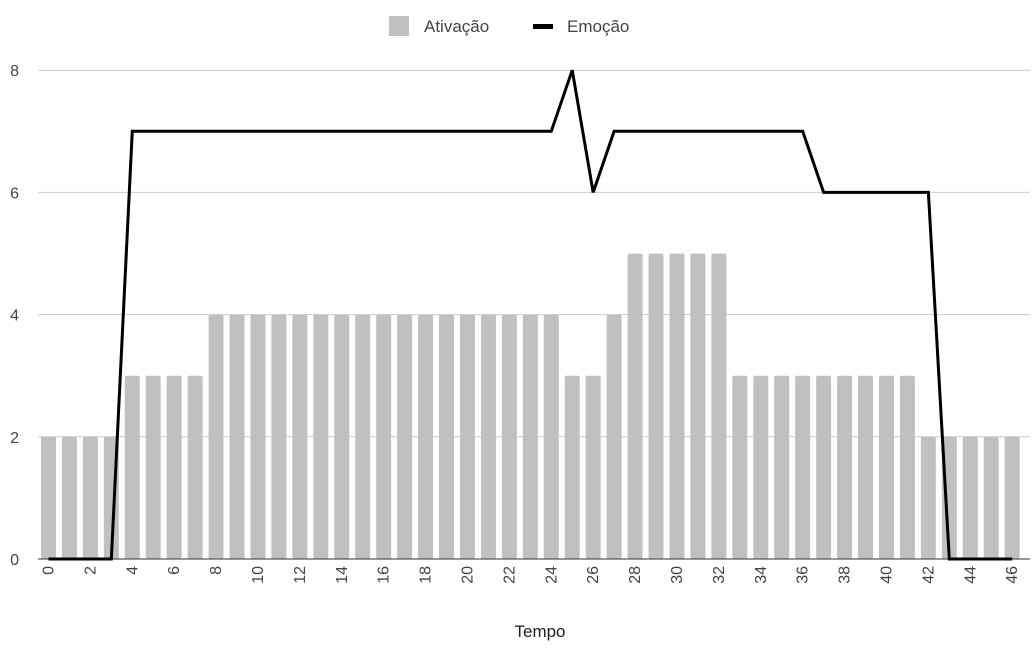 Image resolution: width=1033 pixels, height=648 pixels. I want to click on x-tick-label: 22, so click(509, 575).